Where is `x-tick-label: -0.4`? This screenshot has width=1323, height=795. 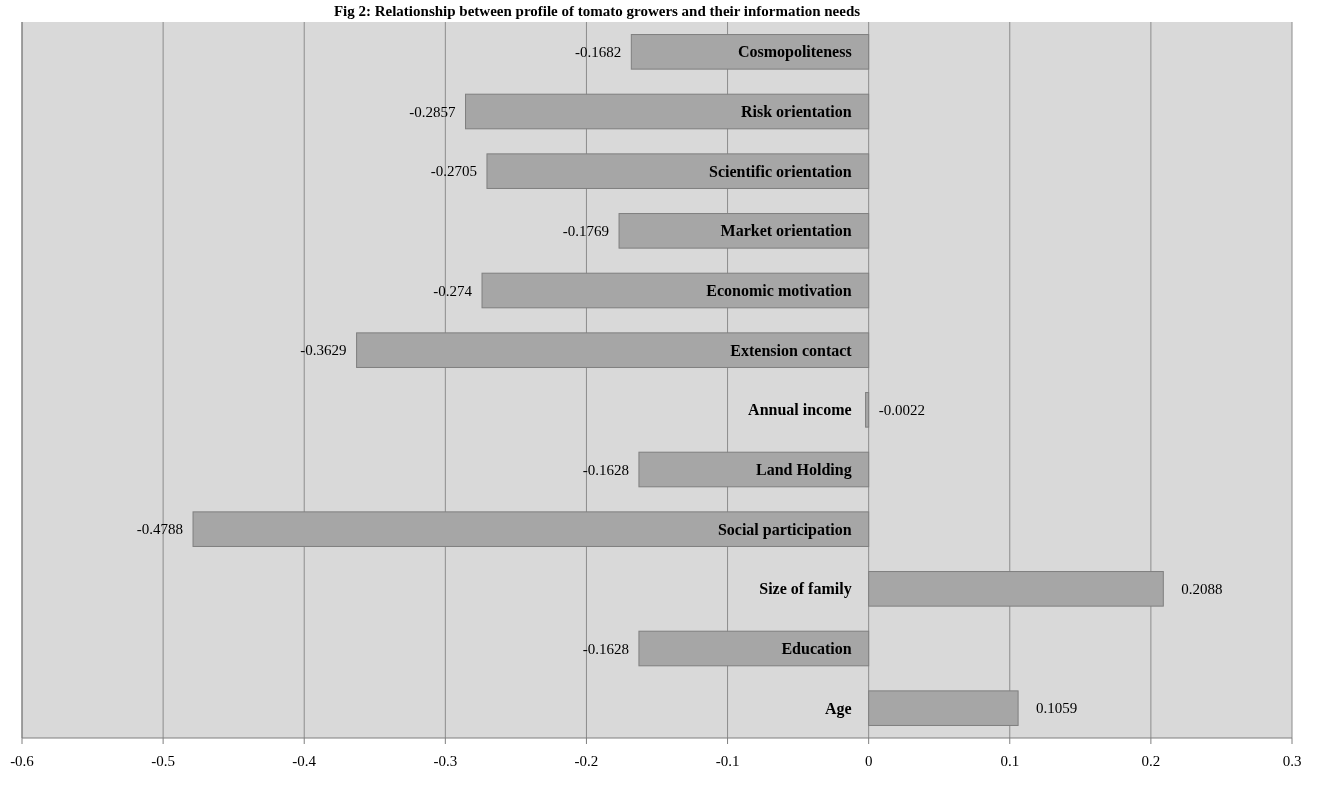
x-tick-label: -0.4 is located at coordinates (304, 761).